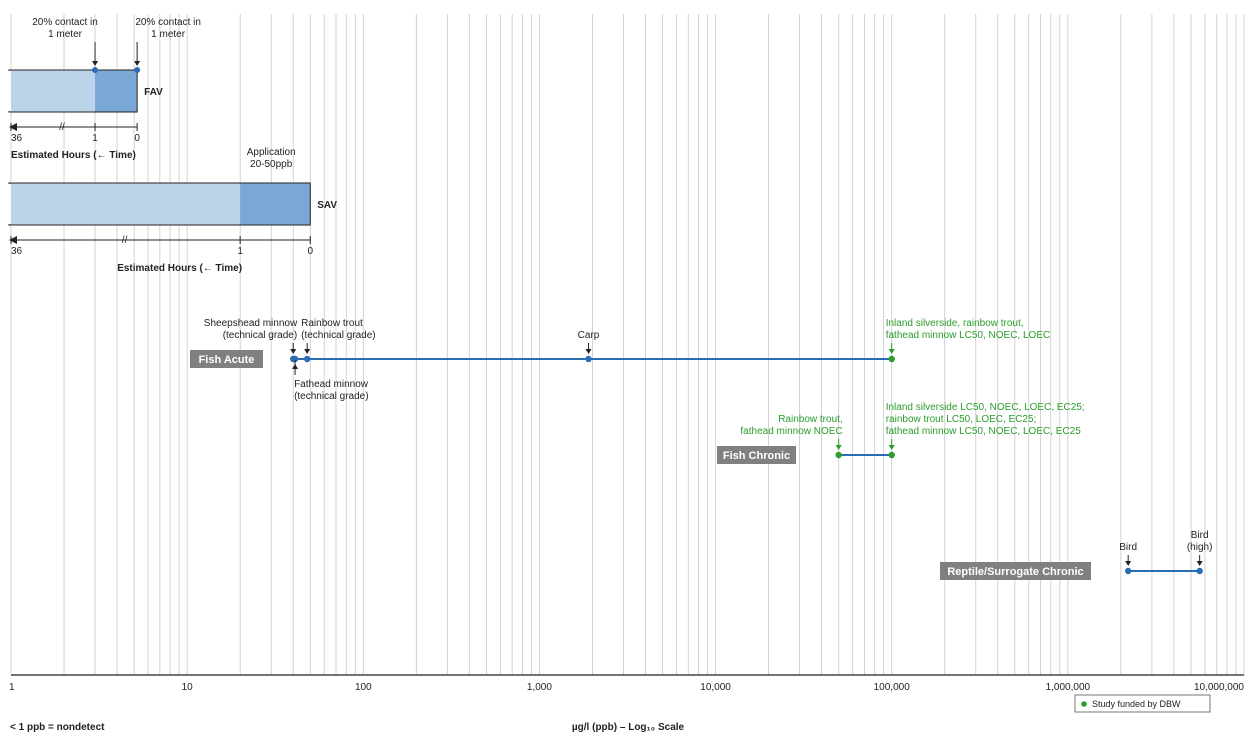 The width and height of the screenshot is (1256, 739). Describe the element at coordinates (188, 687) in the screenshot. I see `x-tick-label: 10` at that location.